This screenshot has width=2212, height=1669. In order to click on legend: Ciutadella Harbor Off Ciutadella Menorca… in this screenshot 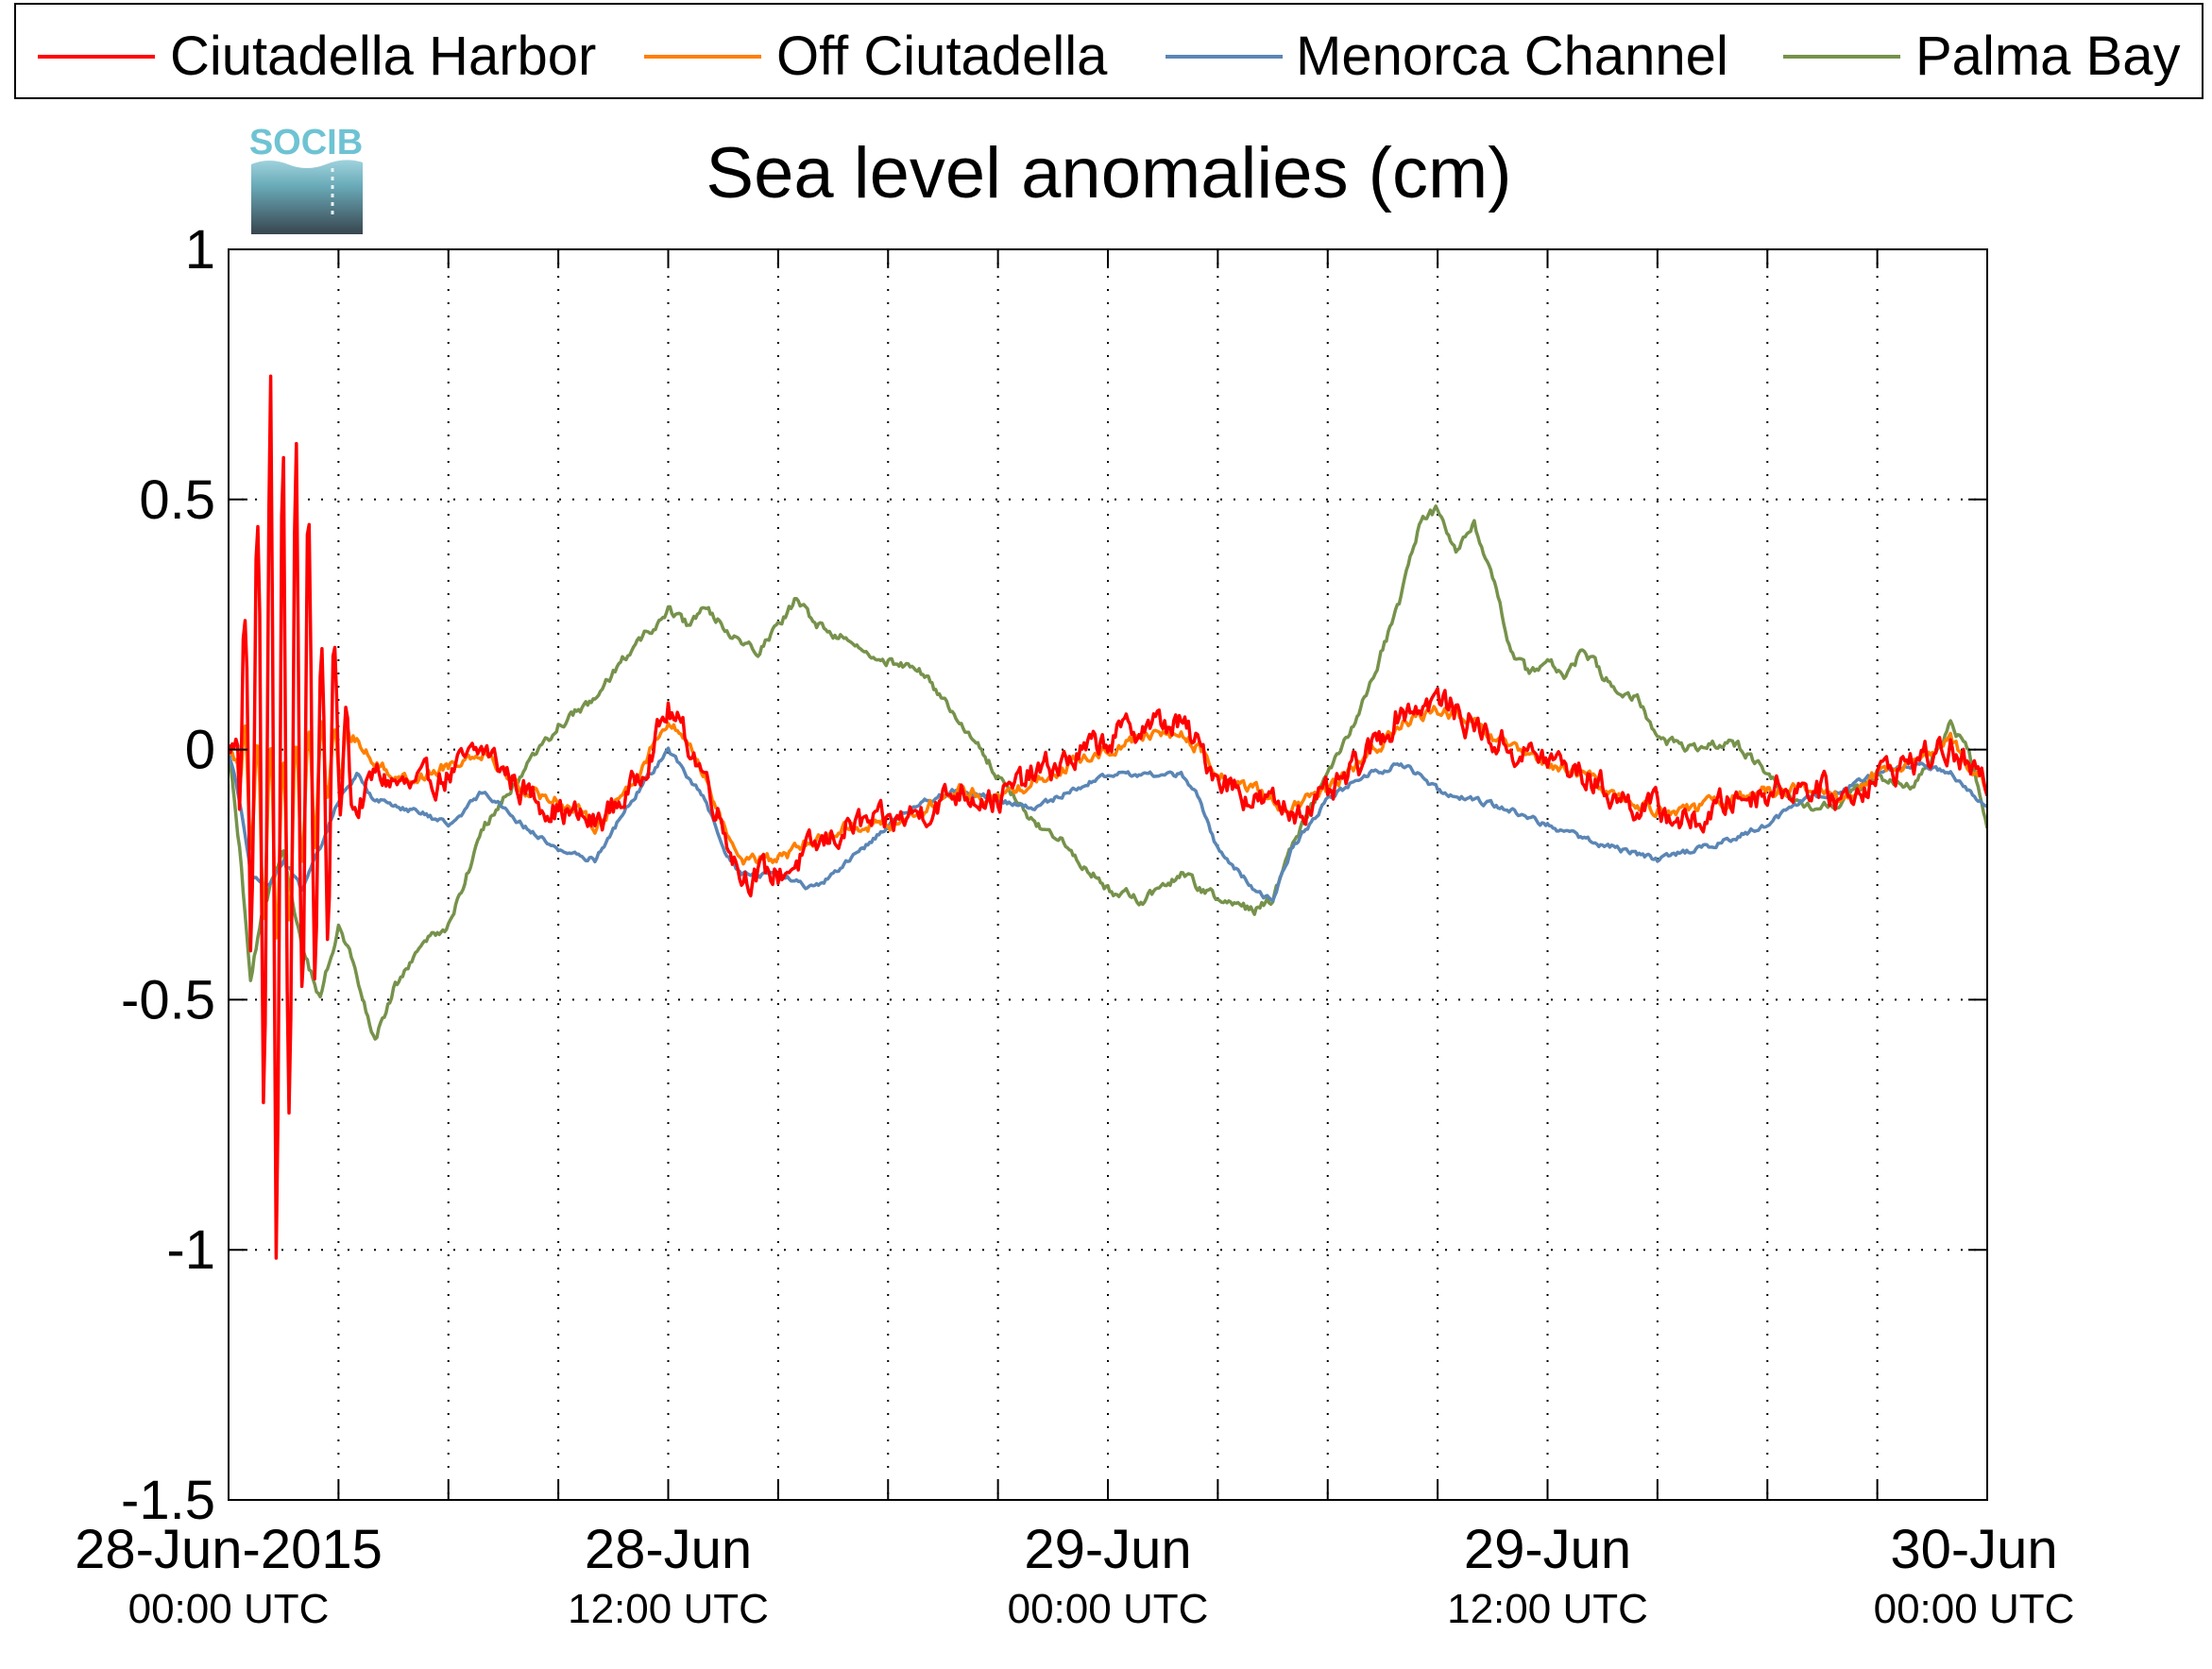, I will do `click(1108, 51)`.